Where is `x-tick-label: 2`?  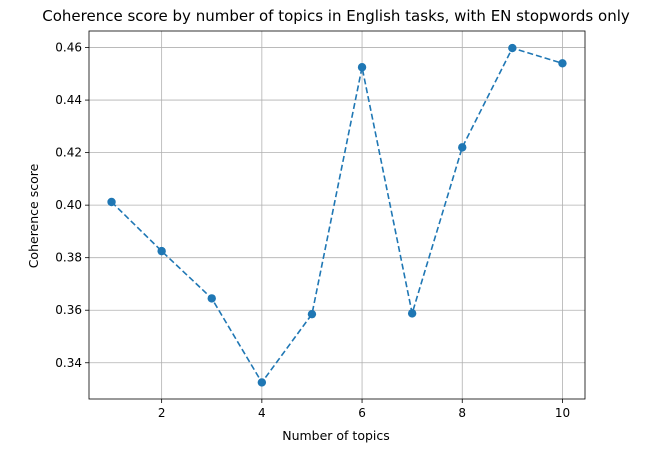
x-tick-label: 2 is located at coordinates (162, 413).